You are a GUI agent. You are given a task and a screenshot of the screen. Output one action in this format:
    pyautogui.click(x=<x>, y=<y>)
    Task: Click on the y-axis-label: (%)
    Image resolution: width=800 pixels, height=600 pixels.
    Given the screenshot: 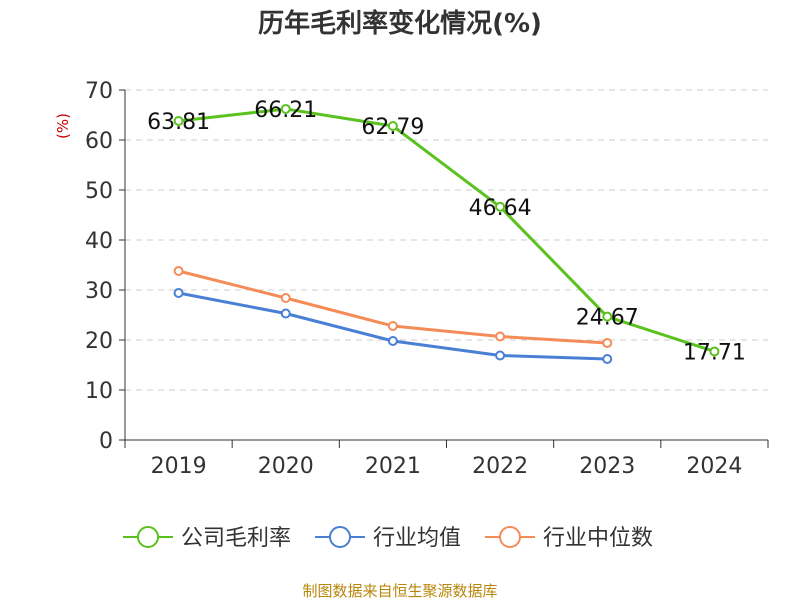 What is the action you would take?
    pyautogui.click(x=63, y=126)
    